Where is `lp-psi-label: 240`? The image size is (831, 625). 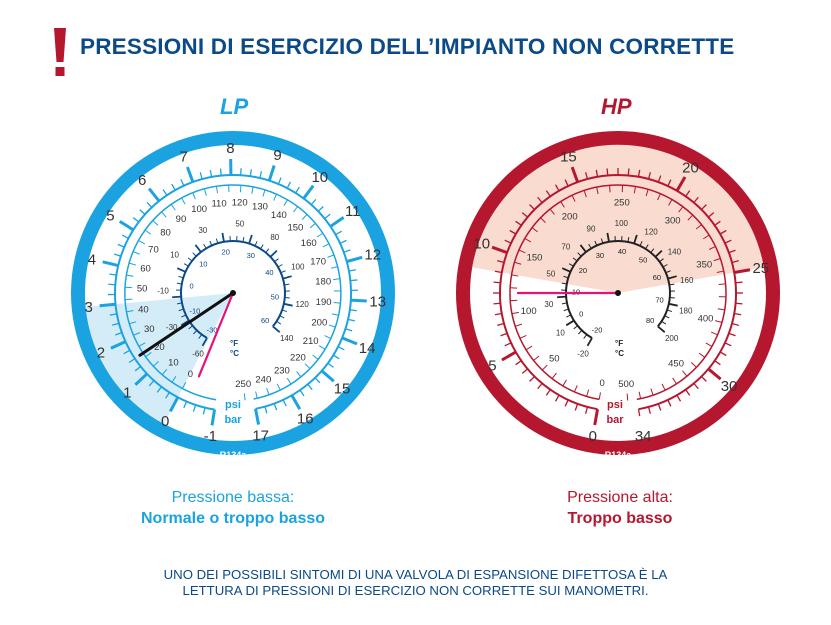
lp-psi-label: 240 is located at coordinates (263, 379).